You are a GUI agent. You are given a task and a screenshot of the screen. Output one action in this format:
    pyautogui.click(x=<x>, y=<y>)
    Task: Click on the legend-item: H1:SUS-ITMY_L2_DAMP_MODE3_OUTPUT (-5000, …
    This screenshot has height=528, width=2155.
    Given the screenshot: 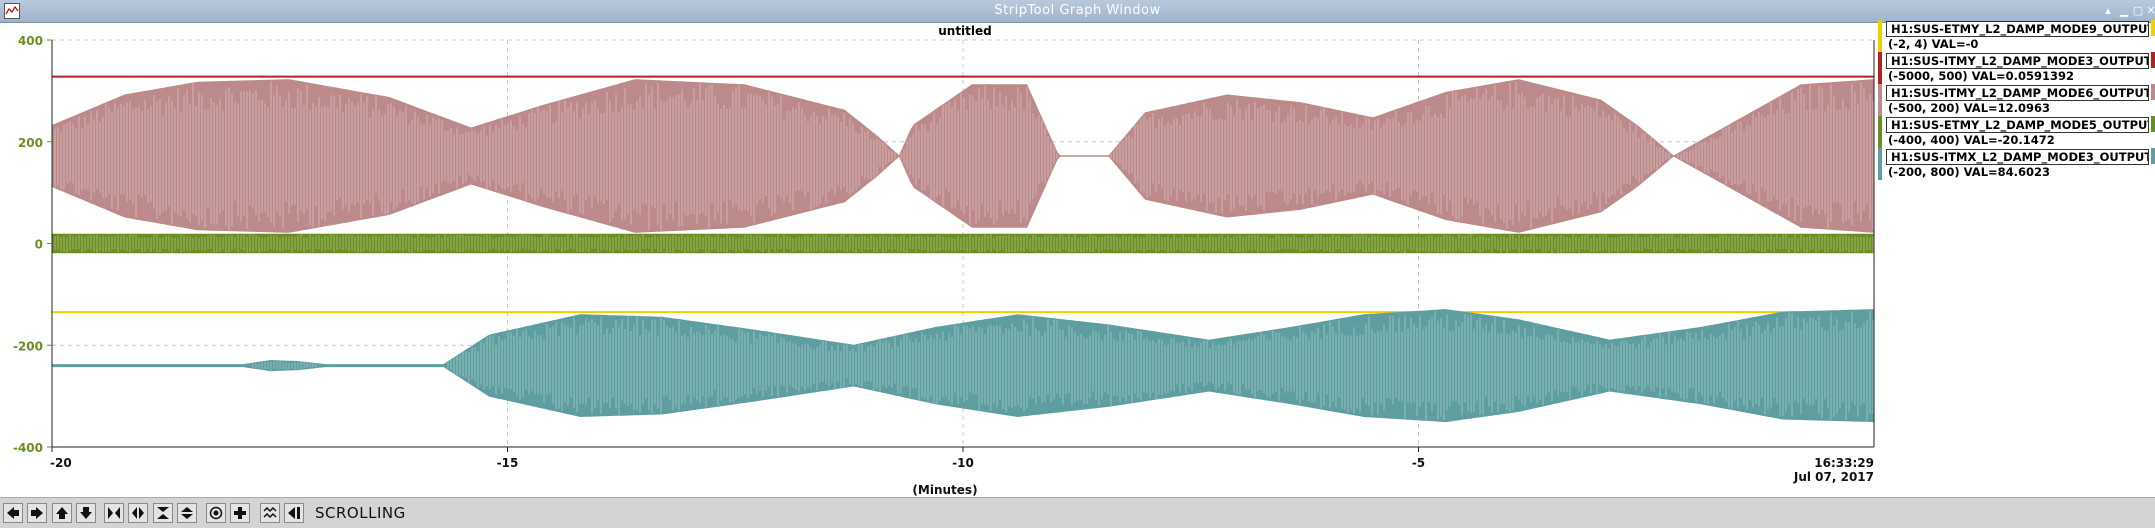 What is the action you would take?
    pyautogui.click(x=2016, y=68)
    